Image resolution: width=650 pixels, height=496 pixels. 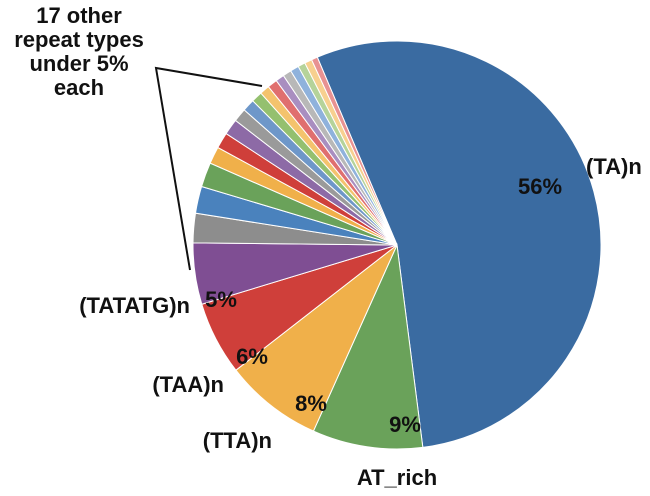 What do you see at coordinates (368, 346) in the screenshot?
I see `pie-slice-atrich` at bounding box center [368, 346].